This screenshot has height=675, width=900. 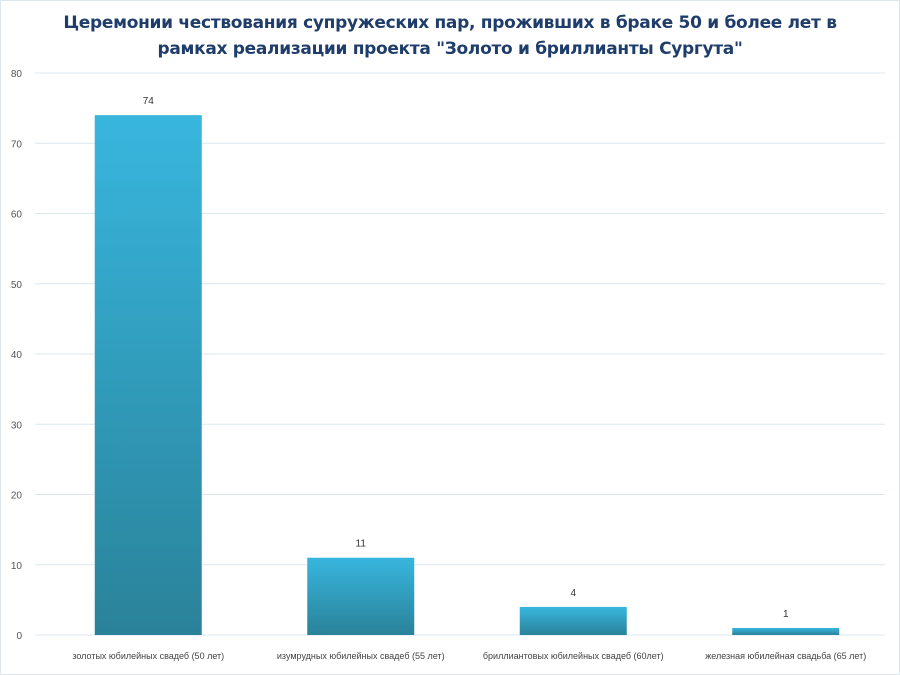 What do you see at coordinates (573, 656) in the screenshot?
I see `x-tick-label: бриллиантовых юбилейных свадеб (60лет)` at bounding box center [573, 656].